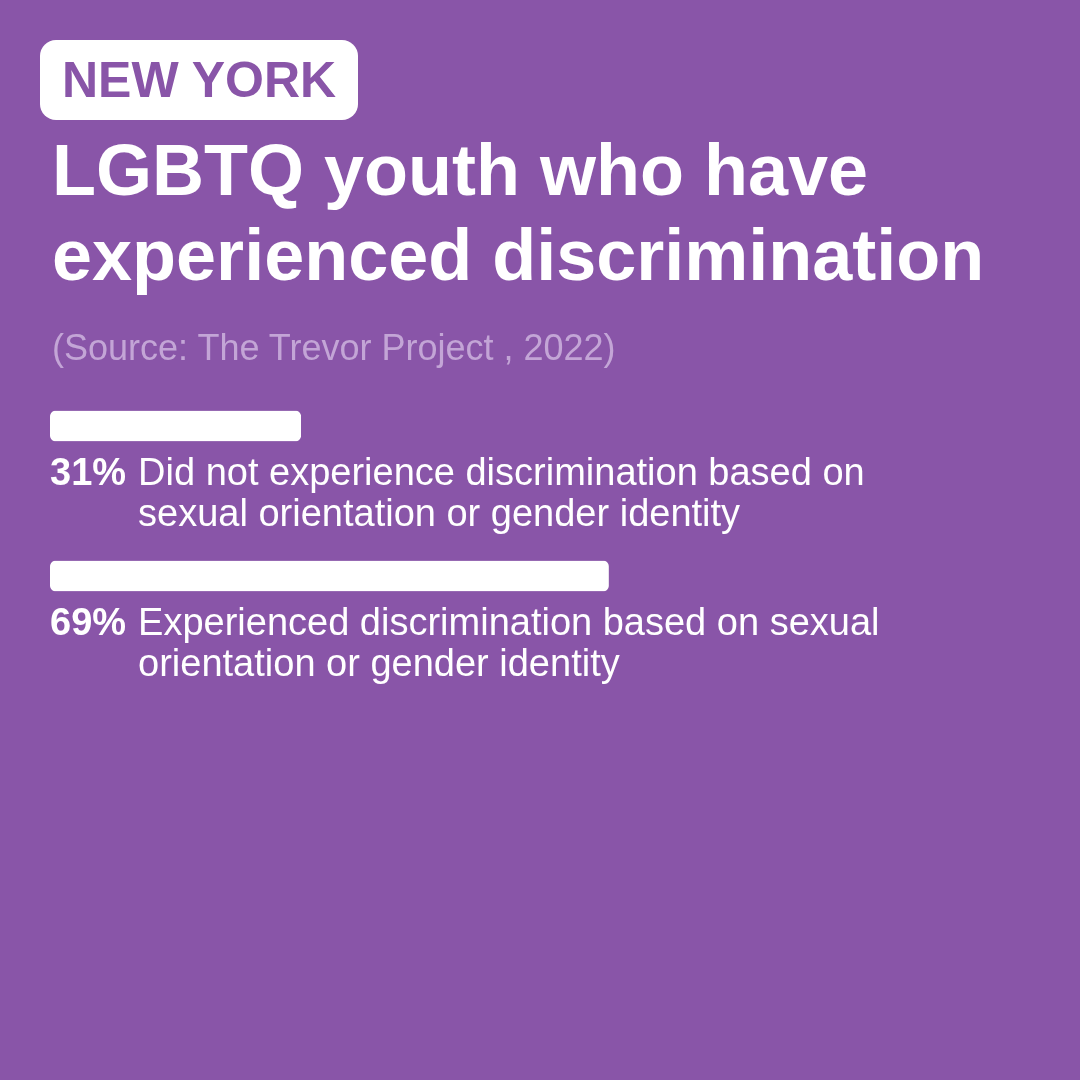  Describe the element at coordinates (88, 472) in the screenshot. I see `data-label: 31%` at that location.